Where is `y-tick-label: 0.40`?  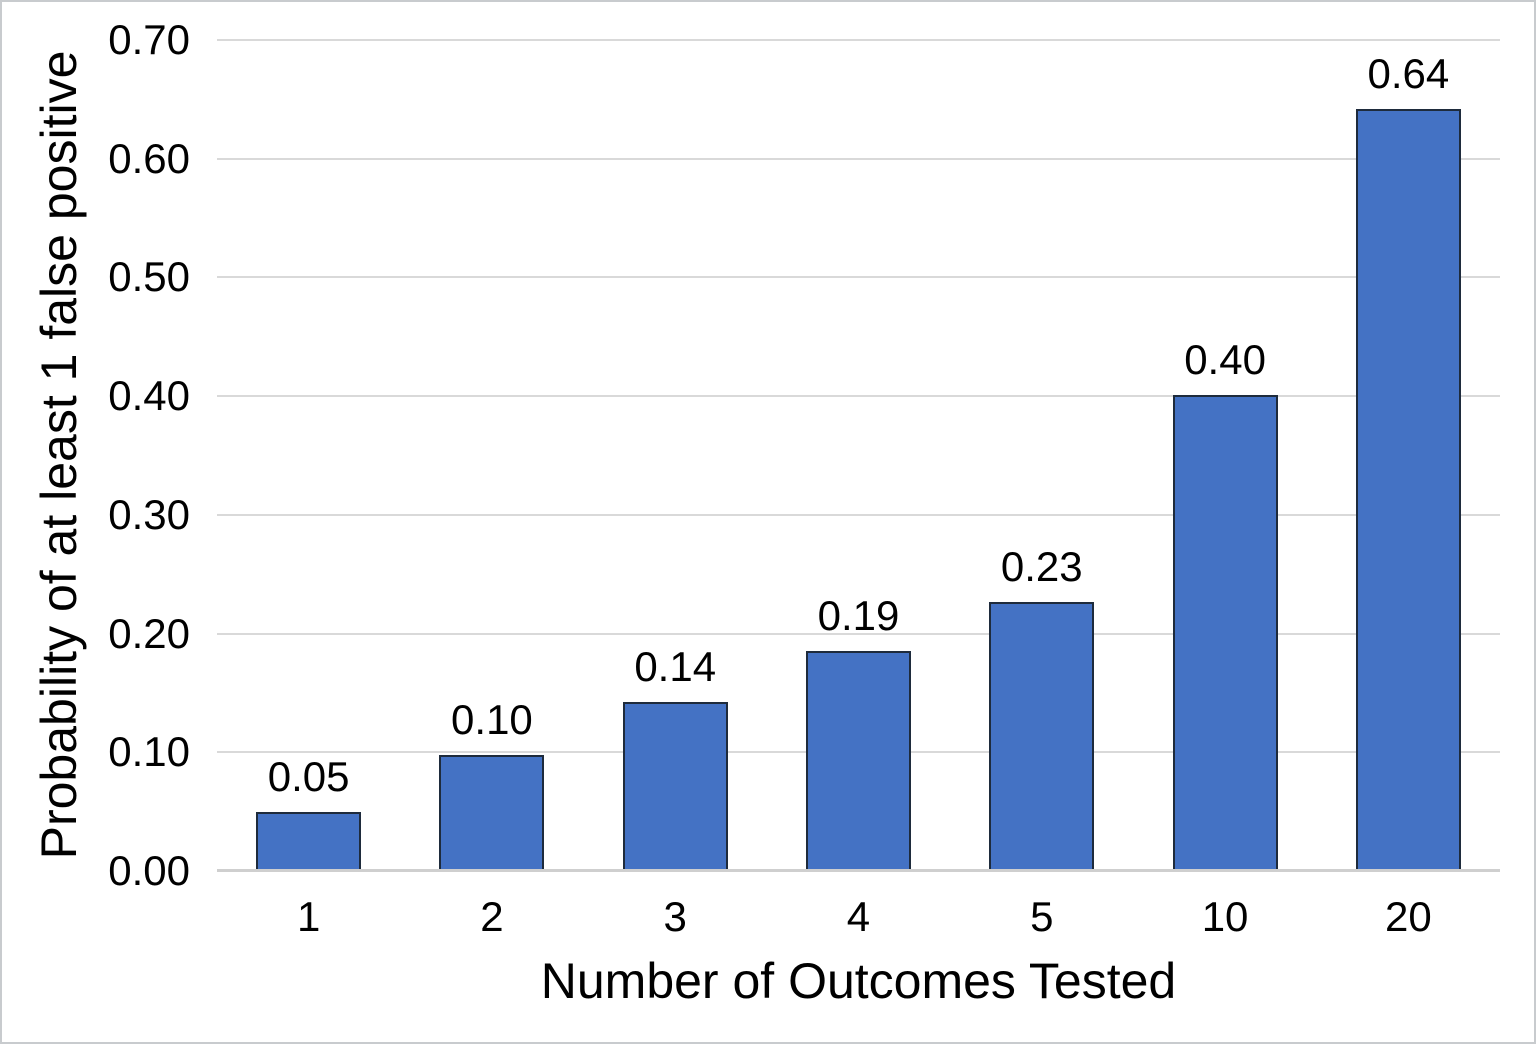
y-tick-label: 0.40 is located at coordinates (149, 396).